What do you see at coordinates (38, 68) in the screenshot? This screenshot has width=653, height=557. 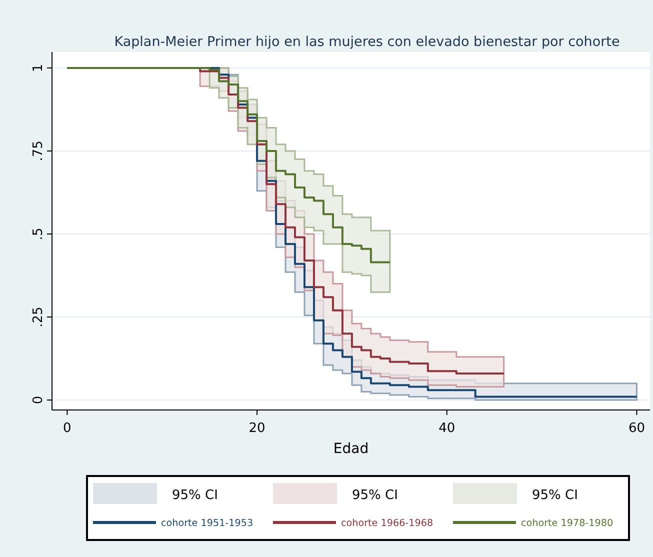 I see `y-tick-label: 1` at bounding box center [38, 68].